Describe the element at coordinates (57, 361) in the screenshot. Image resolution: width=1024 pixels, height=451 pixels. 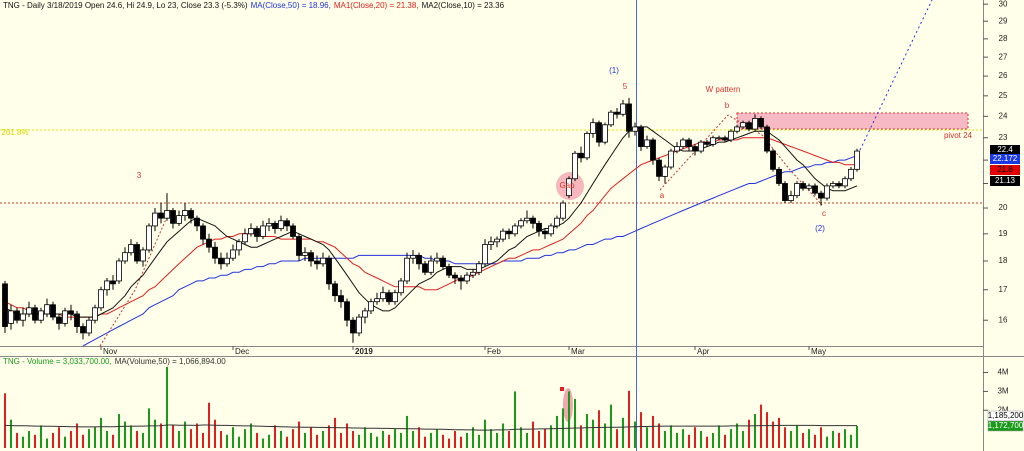
I see `volume-title: TNG - Volume = 3,033,700.00,` at that location.